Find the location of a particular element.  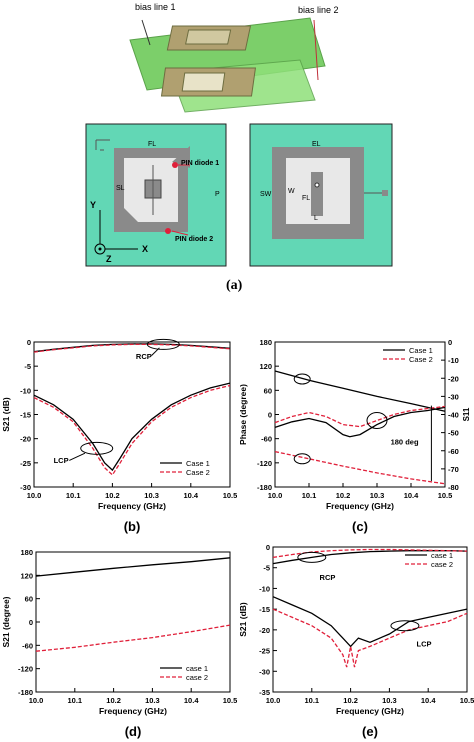

rcp-annotation: RCP is located at coordinates (144, 356).